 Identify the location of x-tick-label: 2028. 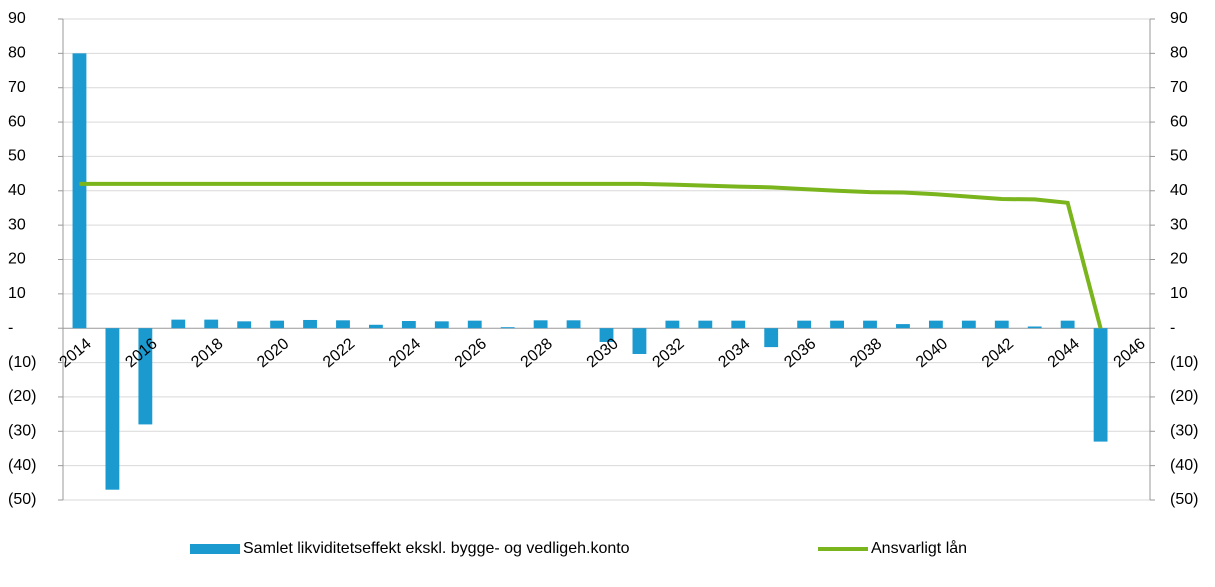
(537, 353).